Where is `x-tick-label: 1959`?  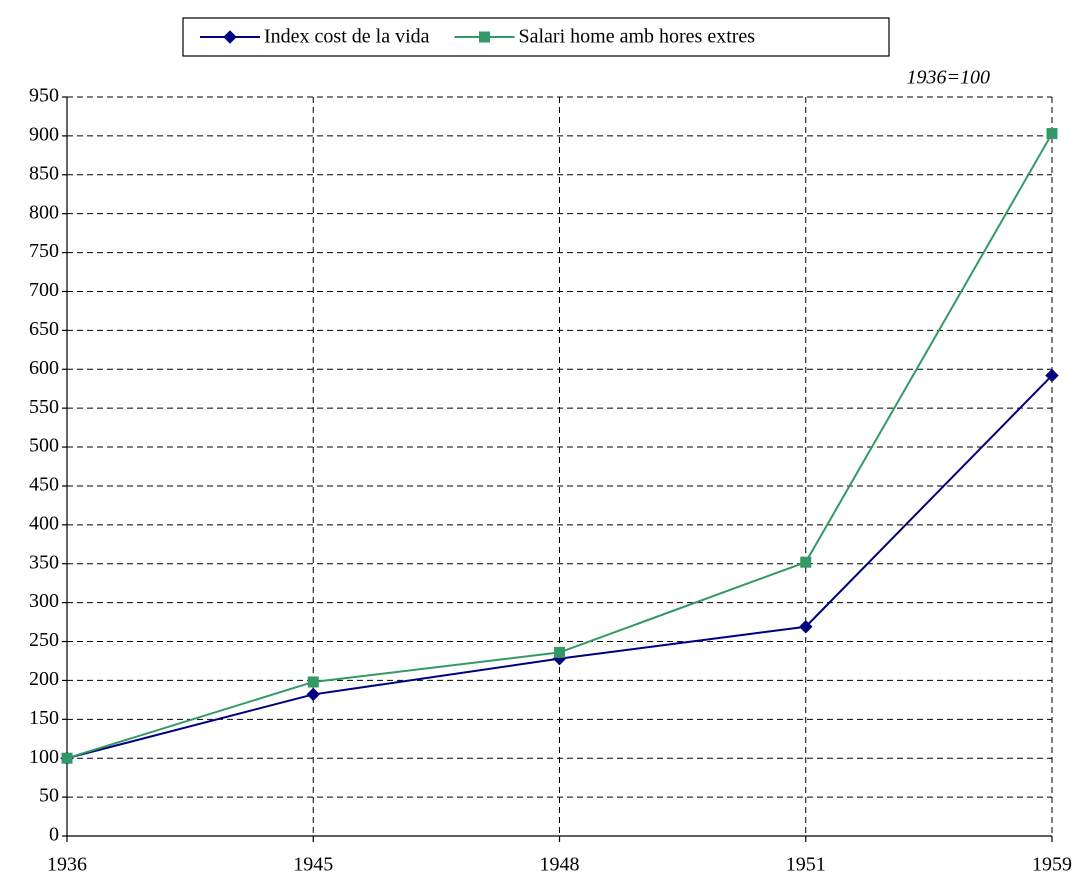
x-tick-label: 1959 is located at coordinates (1052, 865).